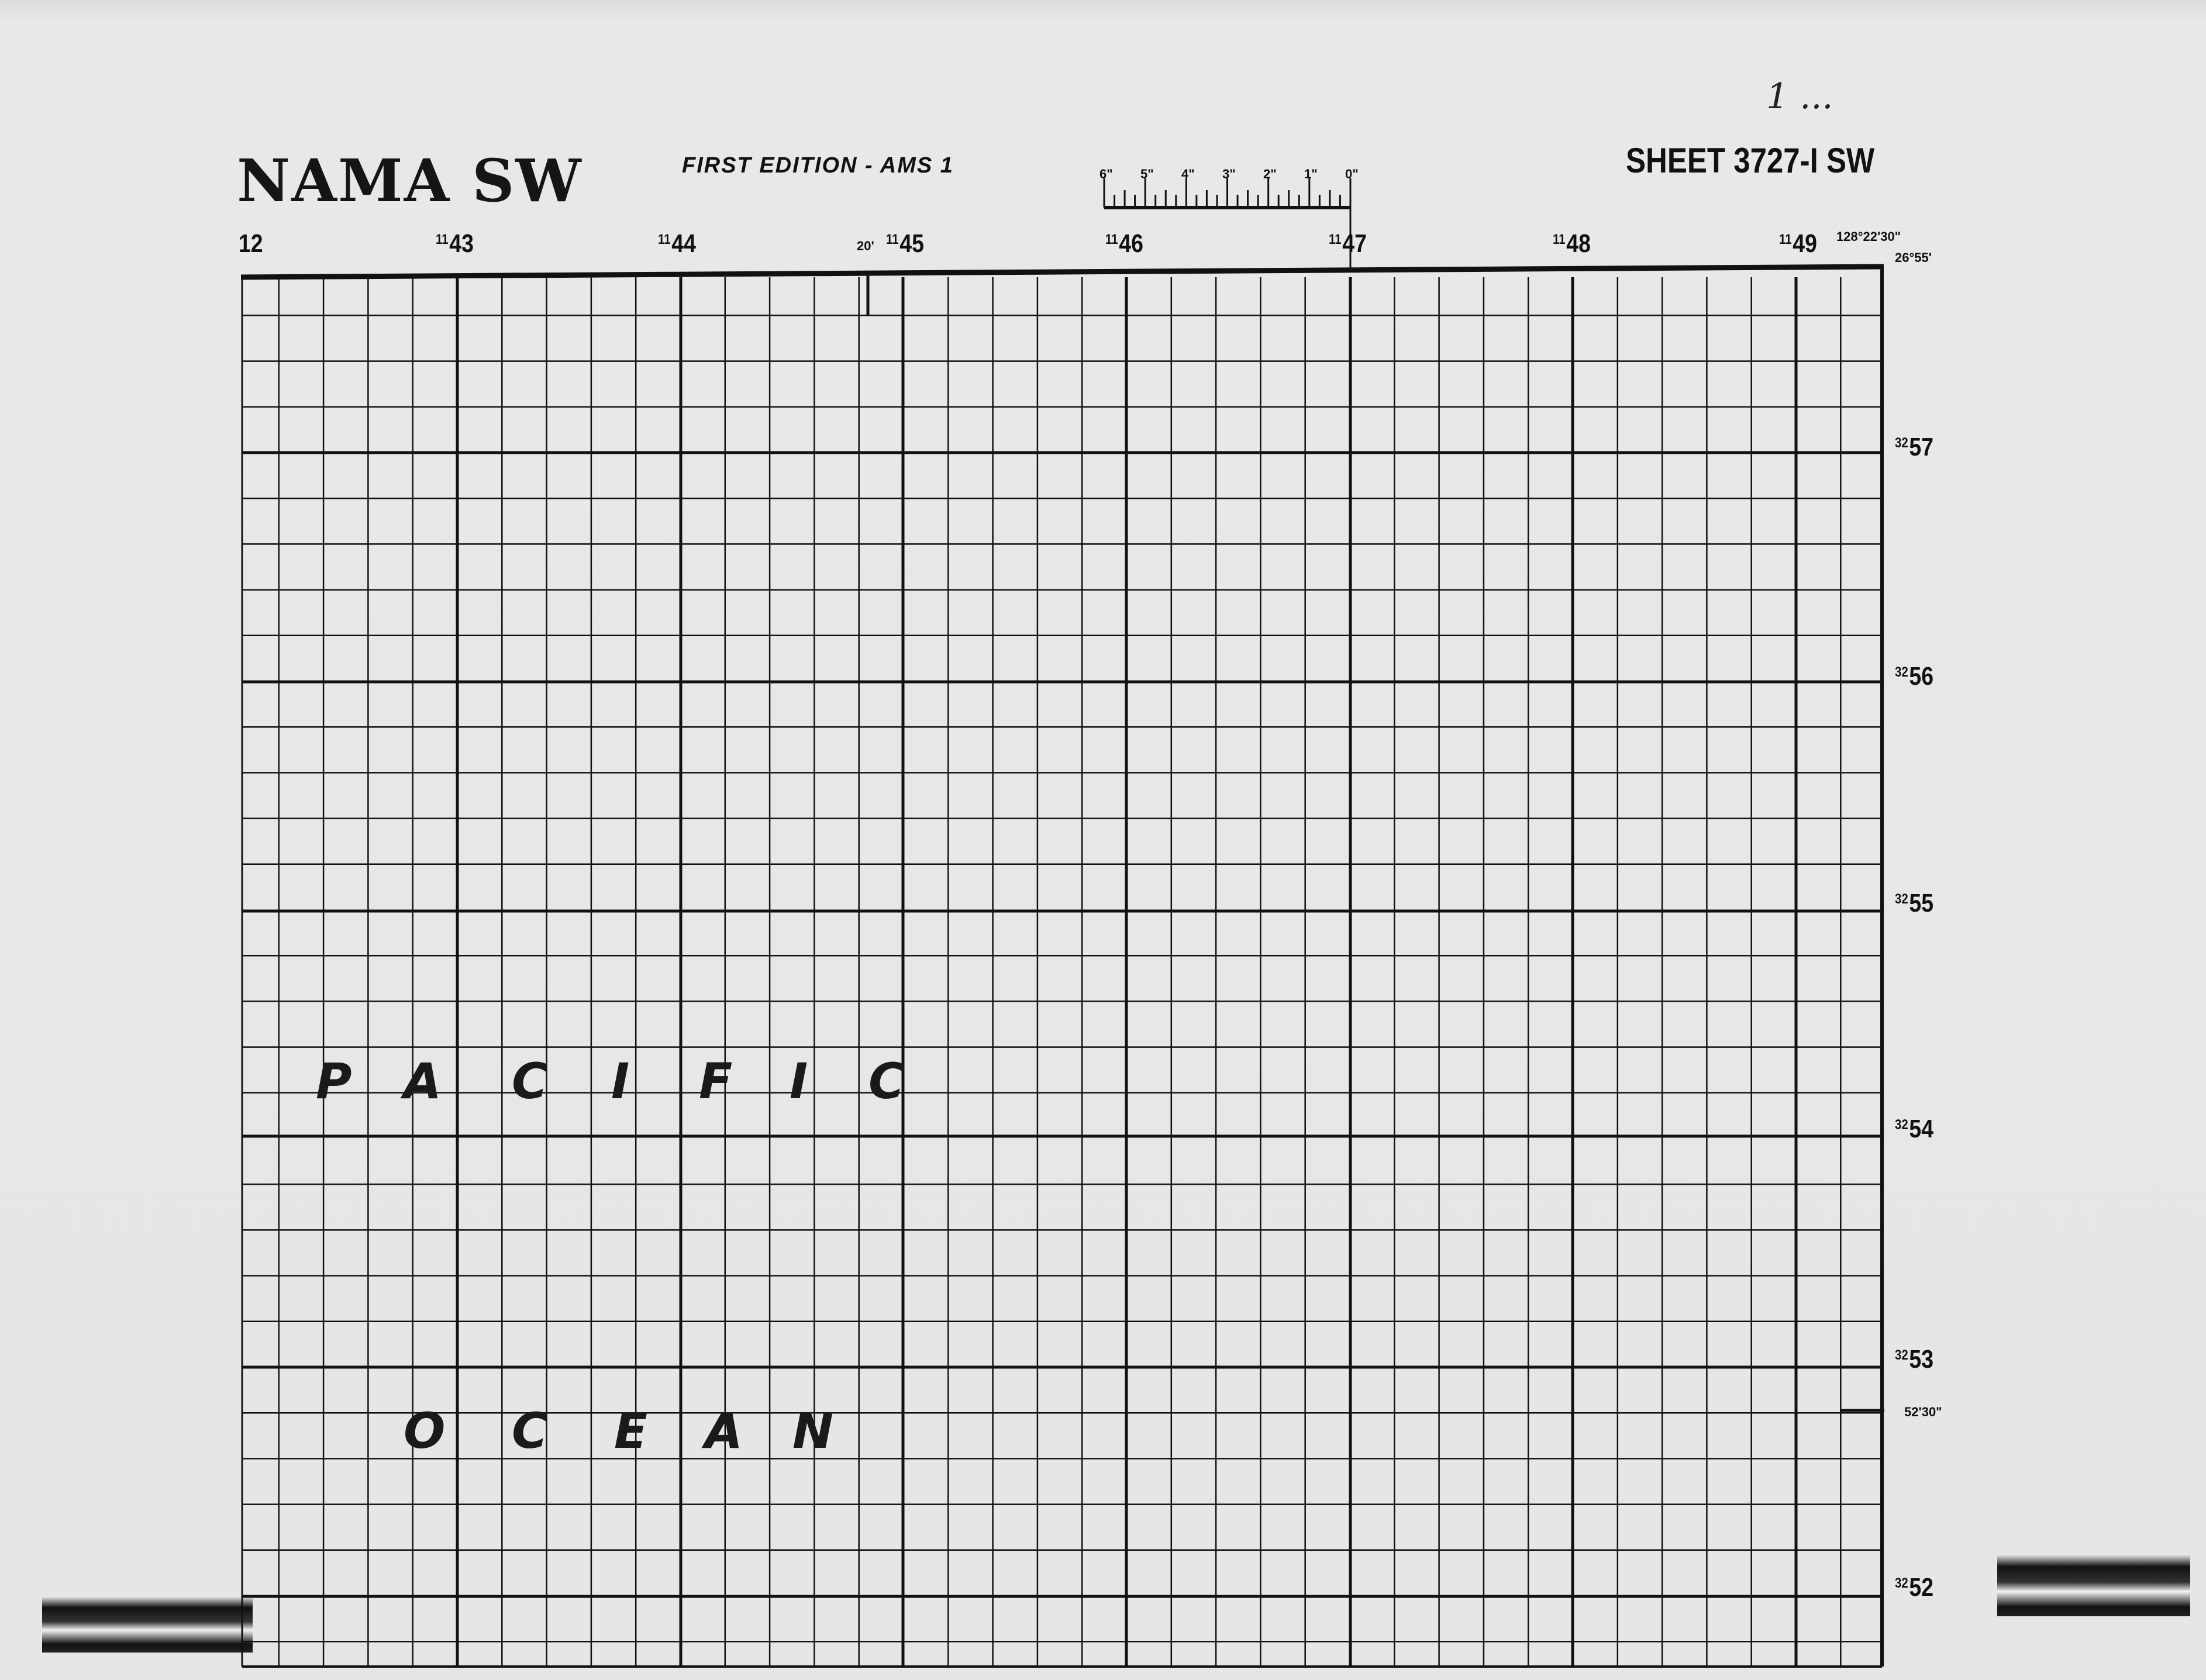 The height and width of the screenshot is (1680, 2206). What do you see at coordinates (1348, 243) in the screenshot?
I see `top-grid-label: 1147` at bounding box center [1348, 243].